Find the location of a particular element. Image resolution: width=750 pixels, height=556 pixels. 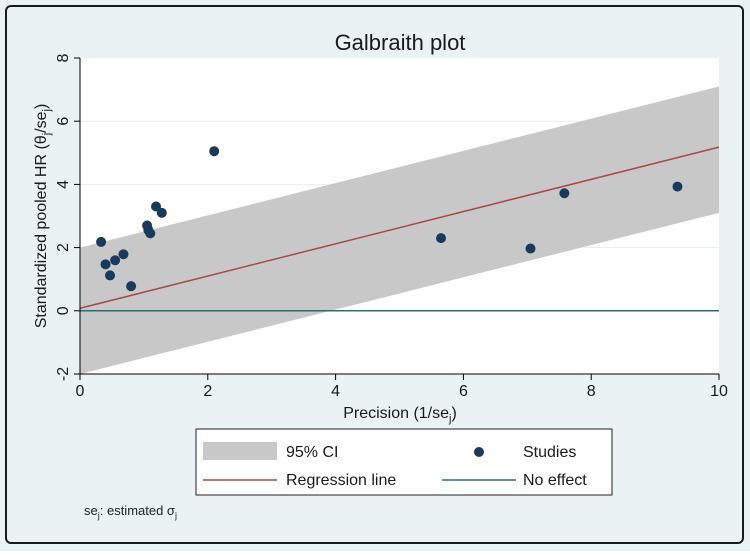

y-tick-label: 0 is located at coordinates (63, 310).